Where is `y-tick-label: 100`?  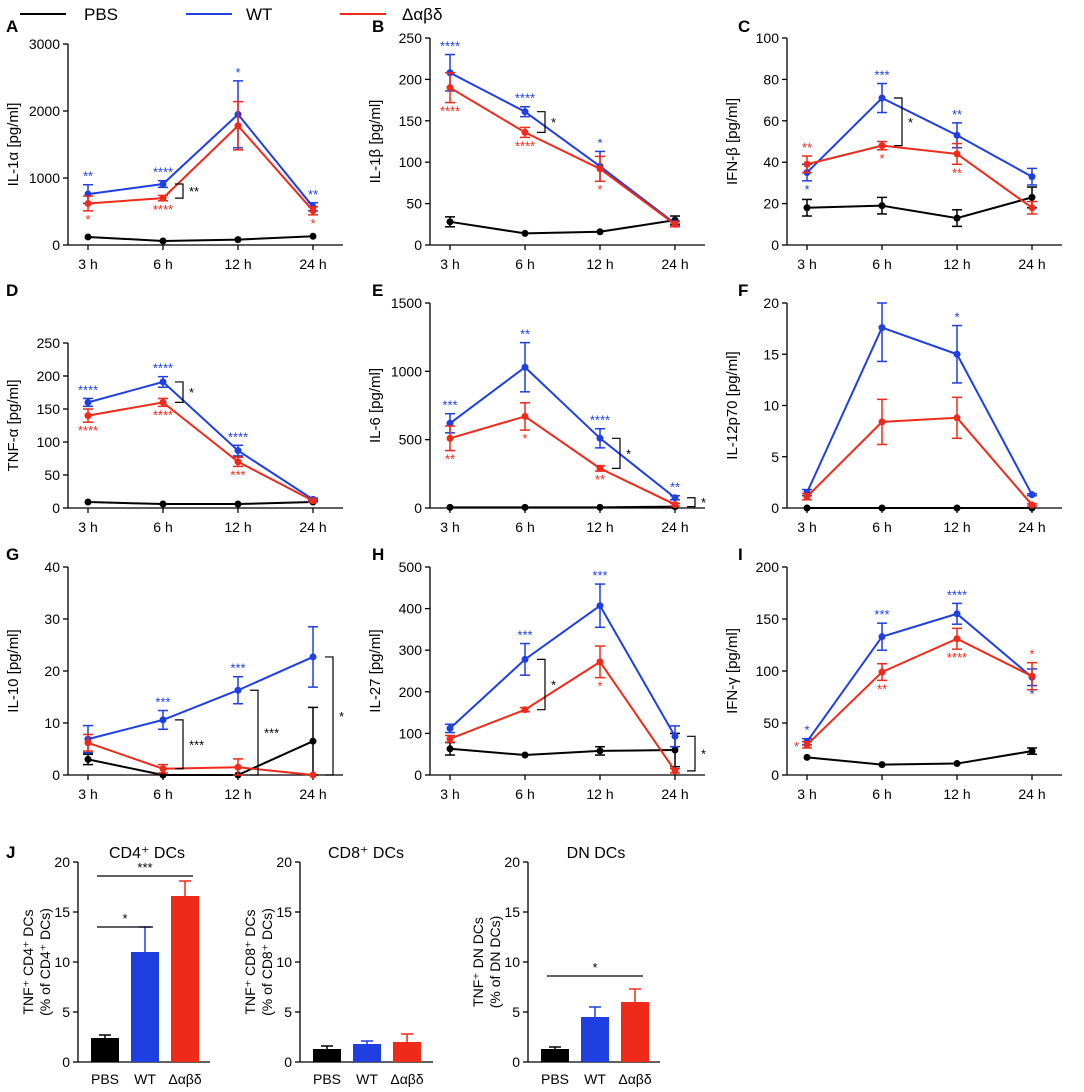 y-tick-label: 100 is located at coordinates (411, 733).